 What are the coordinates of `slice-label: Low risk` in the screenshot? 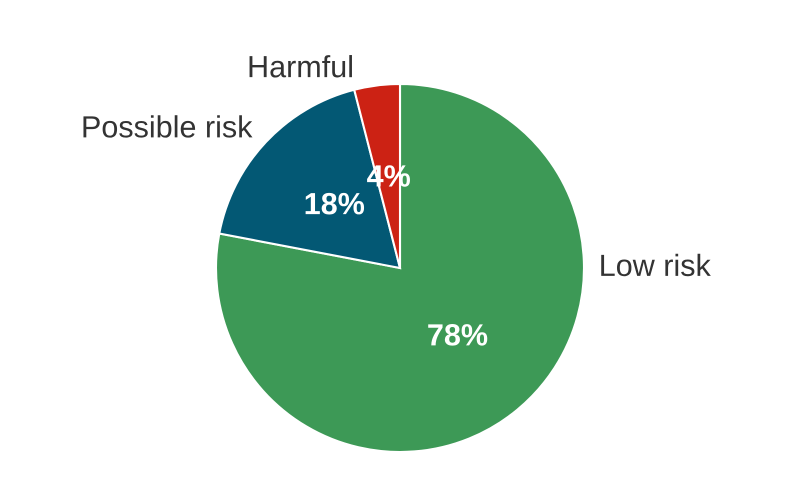 It's located at (656, 265).